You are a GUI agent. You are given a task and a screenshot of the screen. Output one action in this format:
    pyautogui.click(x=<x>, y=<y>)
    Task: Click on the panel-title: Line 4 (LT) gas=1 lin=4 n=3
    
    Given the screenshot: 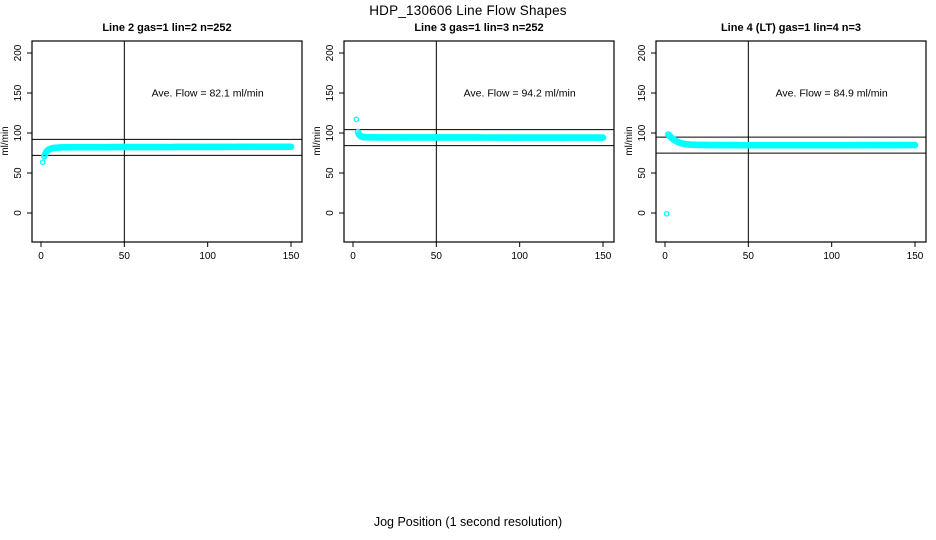 What is the action you would take?
    pyautogui.click(x=791, y=28)
    